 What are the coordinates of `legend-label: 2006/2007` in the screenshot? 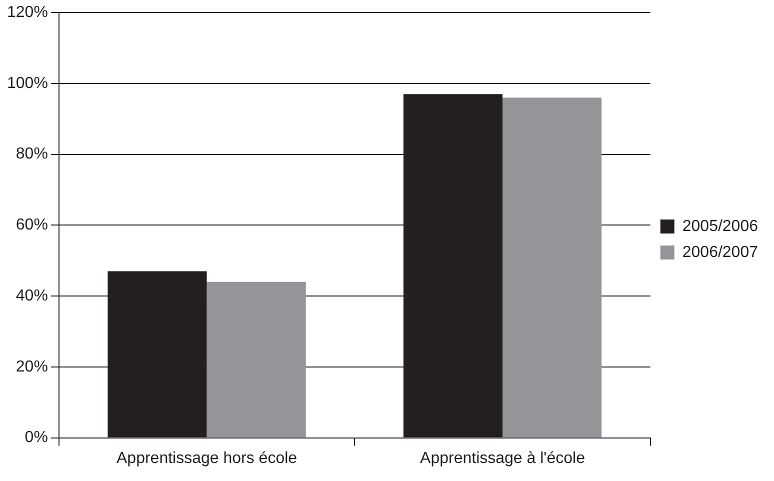 It's located at (720, 252).